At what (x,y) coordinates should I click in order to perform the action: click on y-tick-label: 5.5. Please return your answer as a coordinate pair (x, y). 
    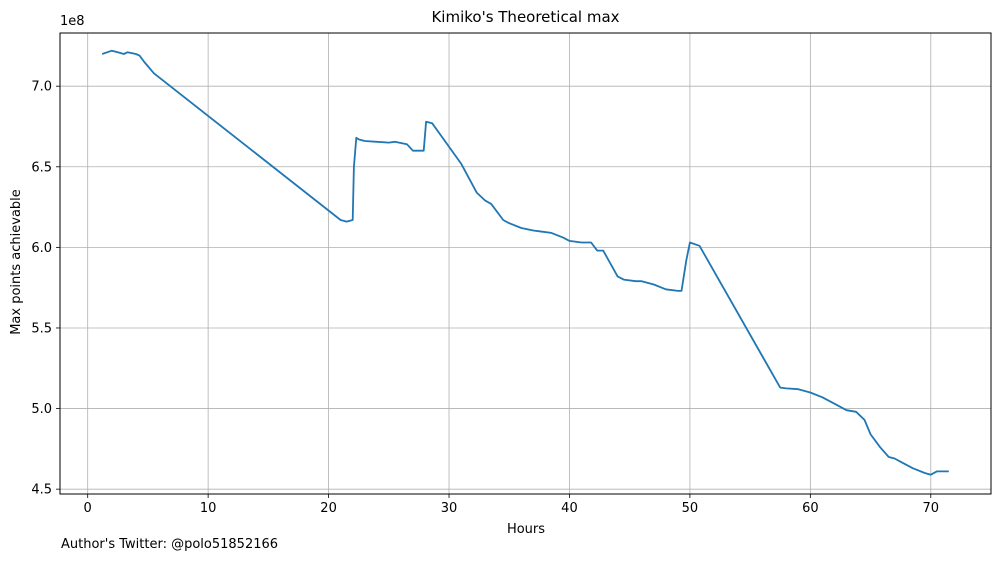
    Looking at the image, I should click on (41, 328).